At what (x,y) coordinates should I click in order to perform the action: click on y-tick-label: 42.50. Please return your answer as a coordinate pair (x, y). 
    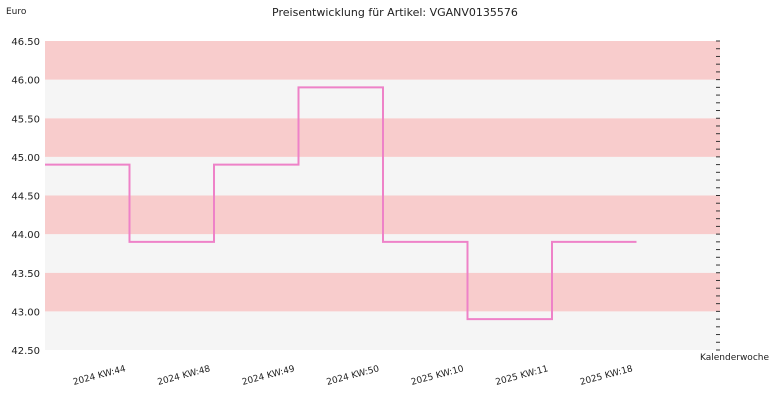
    Looking at the image, I should click on (25, 351).